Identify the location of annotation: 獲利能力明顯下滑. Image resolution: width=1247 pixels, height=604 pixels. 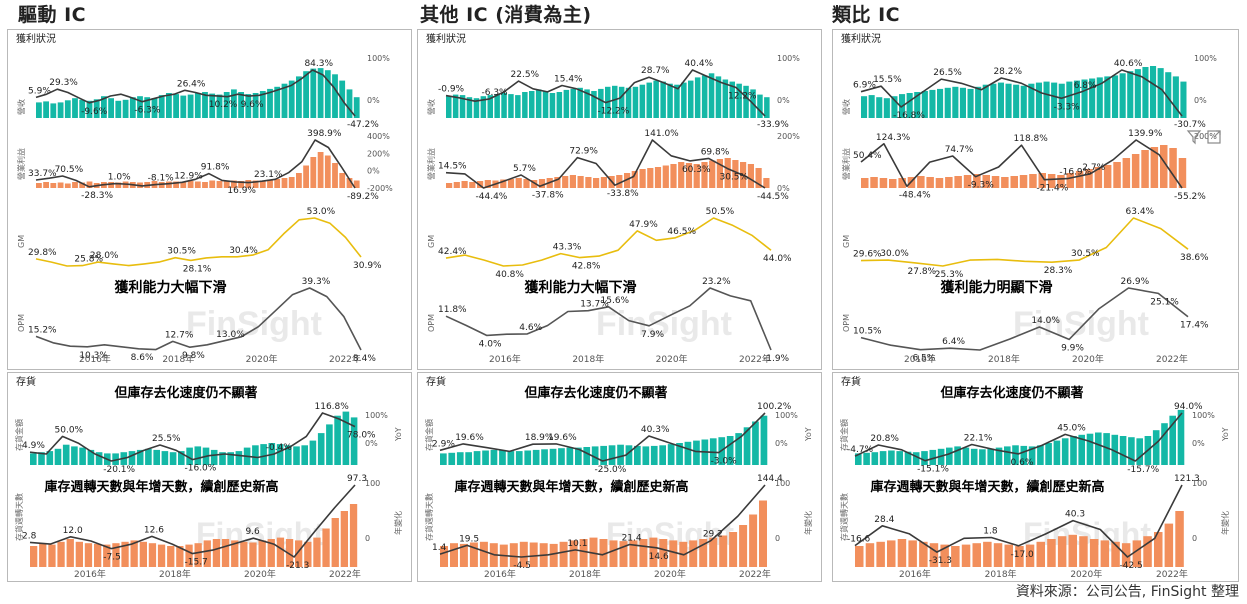
(997, 287).